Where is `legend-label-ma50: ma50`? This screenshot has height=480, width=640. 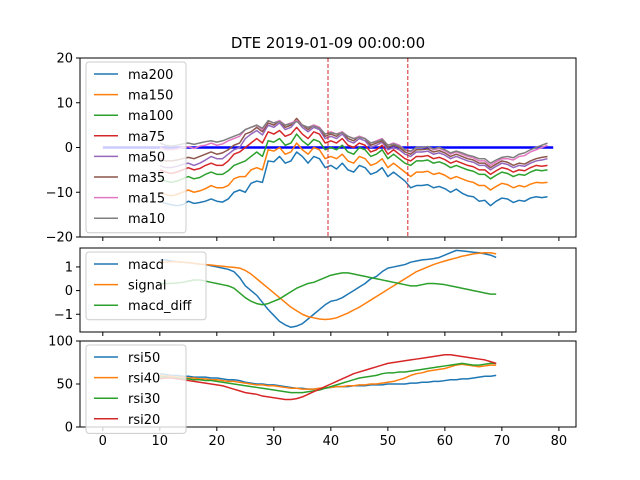
legend-label-ma50: ma50 is located at coordinates (146, 157).